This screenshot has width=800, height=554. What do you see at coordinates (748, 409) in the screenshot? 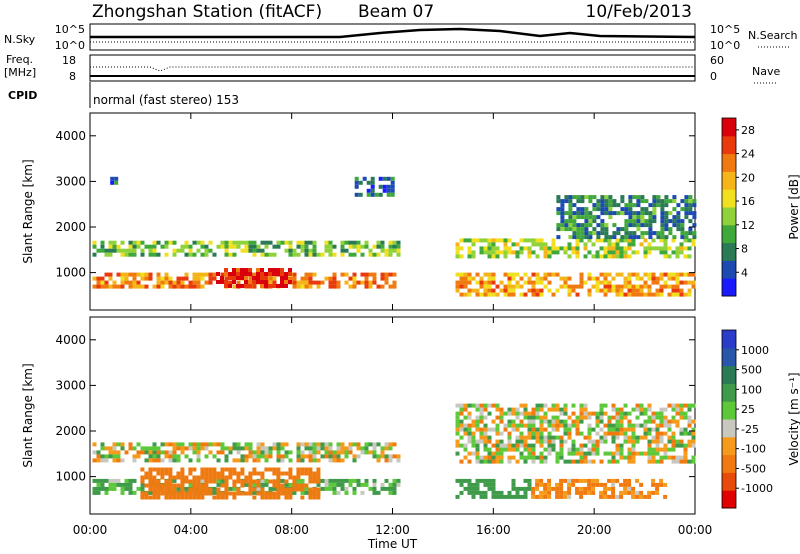
I see `velocity-colorbar-label: 25` at bounding box center [748, 409].